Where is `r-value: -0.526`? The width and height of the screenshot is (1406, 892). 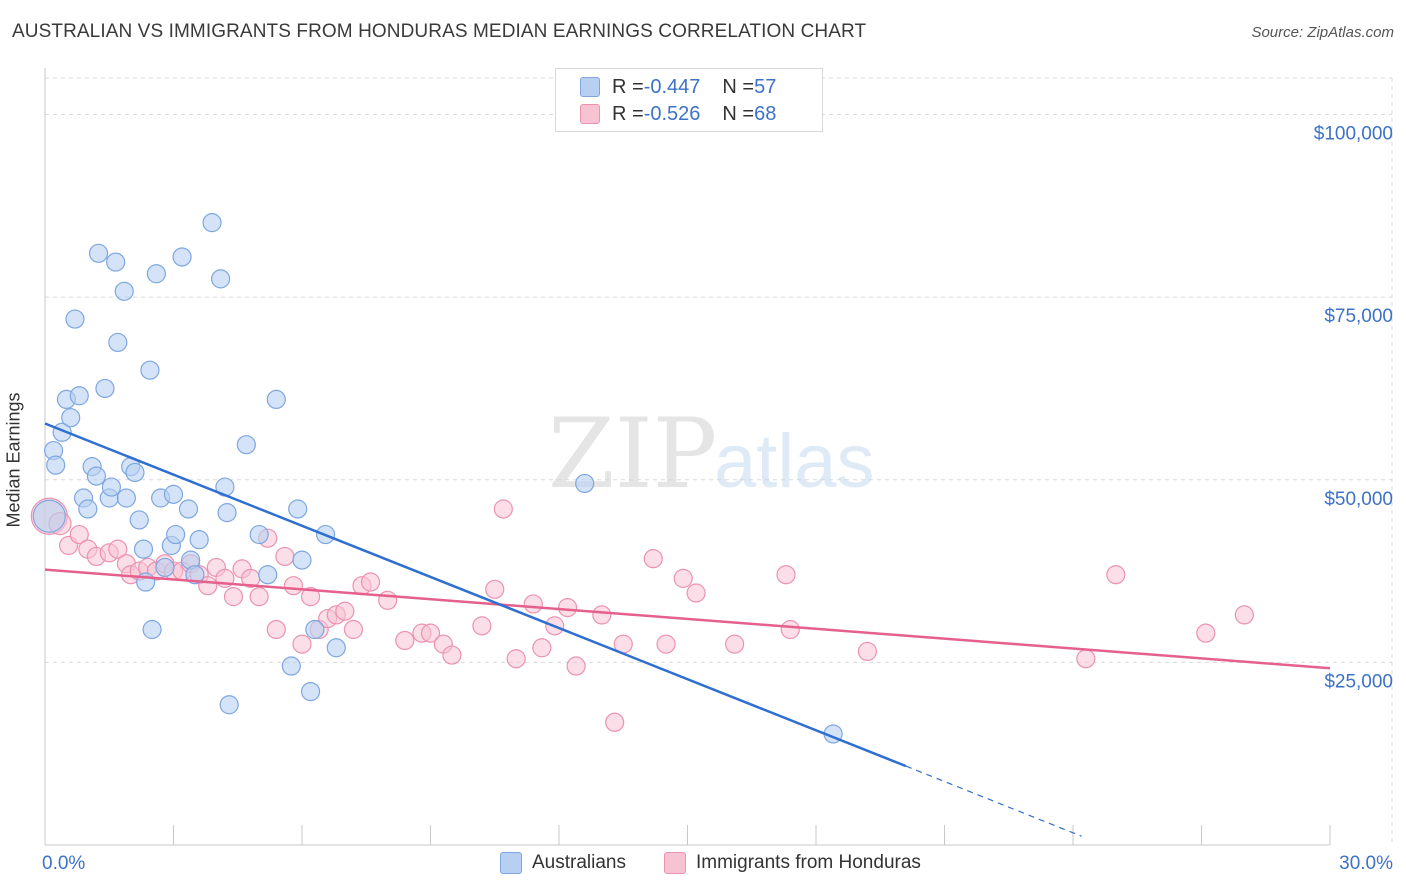
r-value: -0.526 is located at coordinates (672, 113).